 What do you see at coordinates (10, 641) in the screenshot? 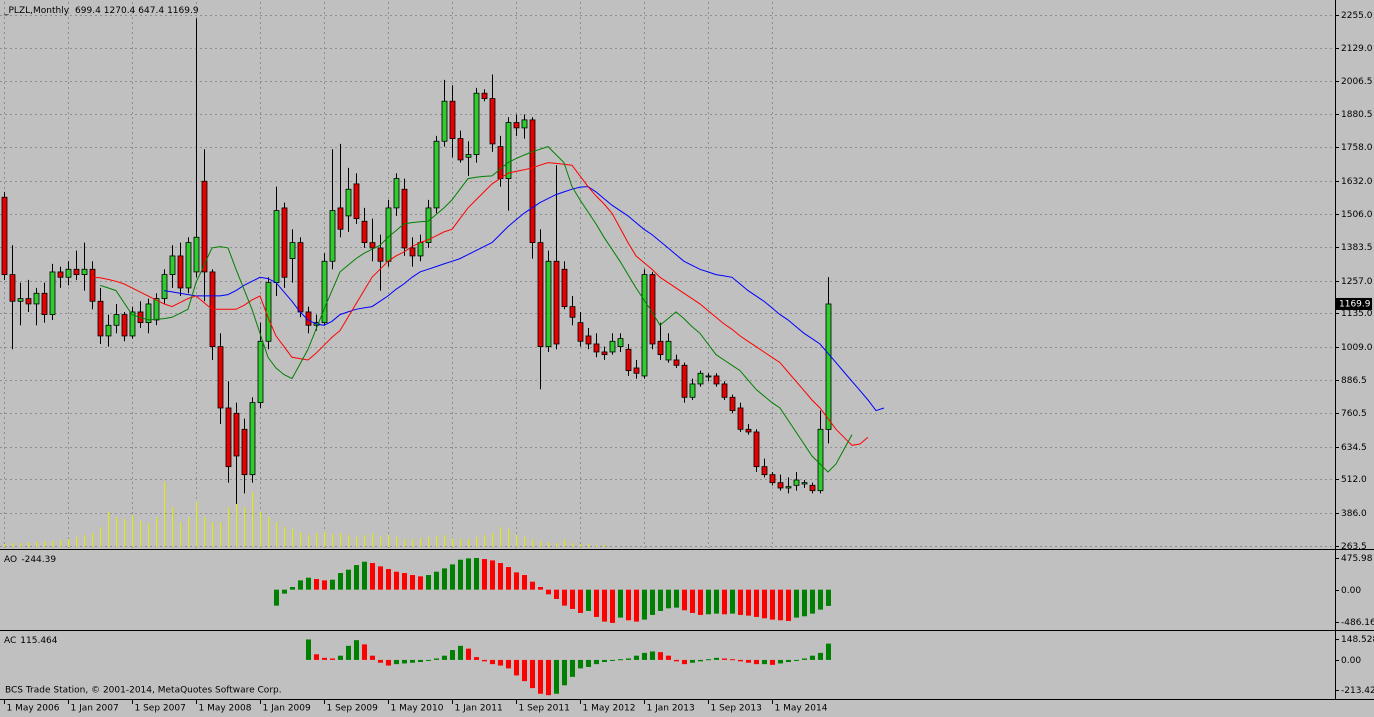
I see `indicator-name: AC` at bounding box center [10, 641].